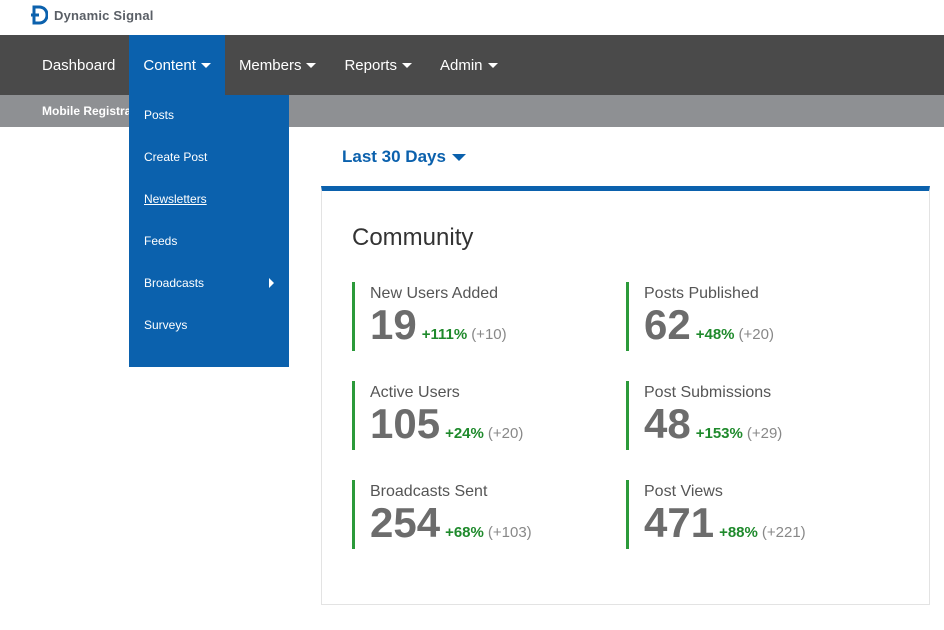 The image size is (944, 630). Describe the element at coordinates (209, 157) in the screenshot. I see `menu-item-create-post: Create Post` at that location.